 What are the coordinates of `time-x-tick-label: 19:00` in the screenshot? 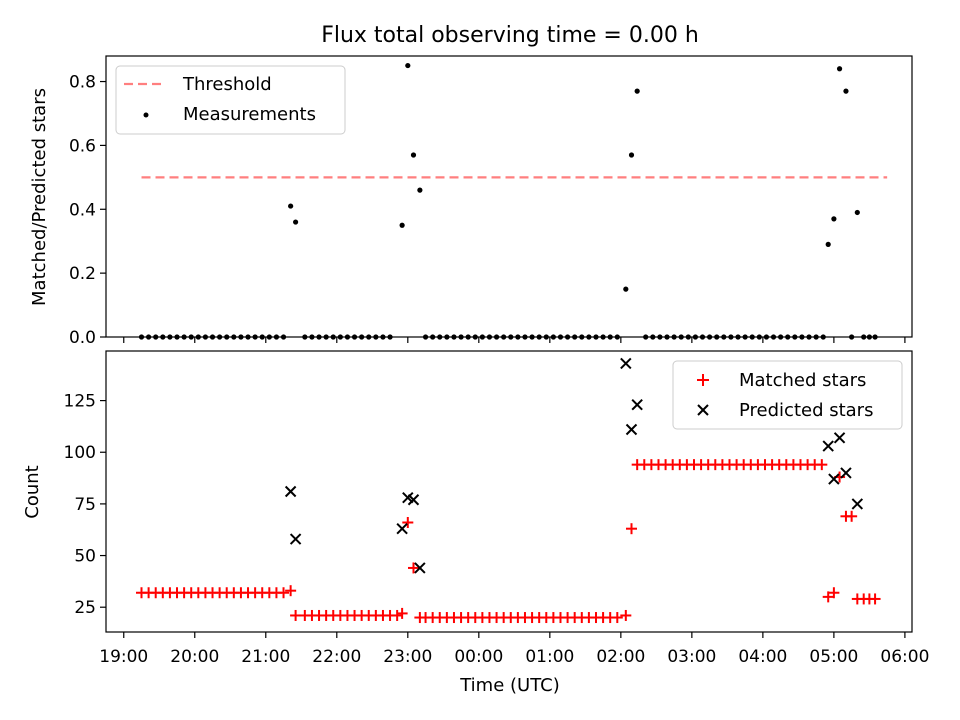 It's located at (123, 657).